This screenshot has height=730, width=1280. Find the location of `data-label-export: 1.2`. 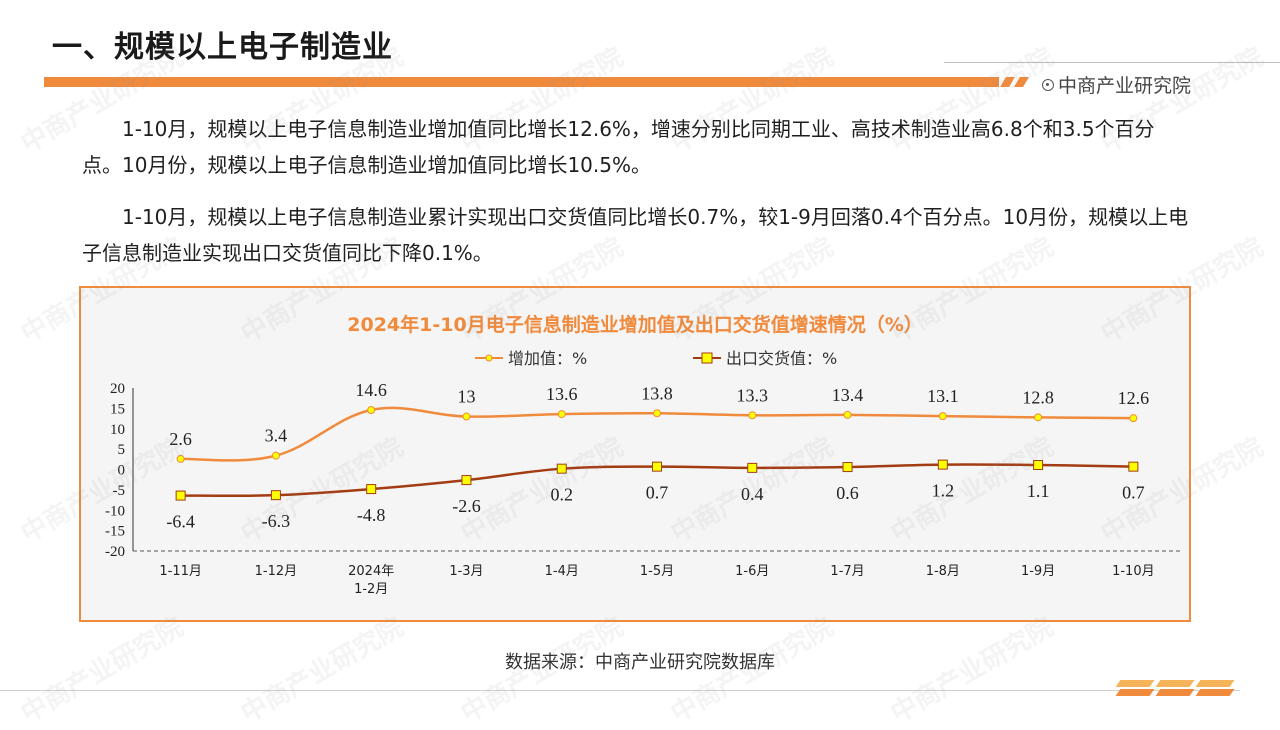

data-label-export: 1.2 is located at coordinates (943, 491).